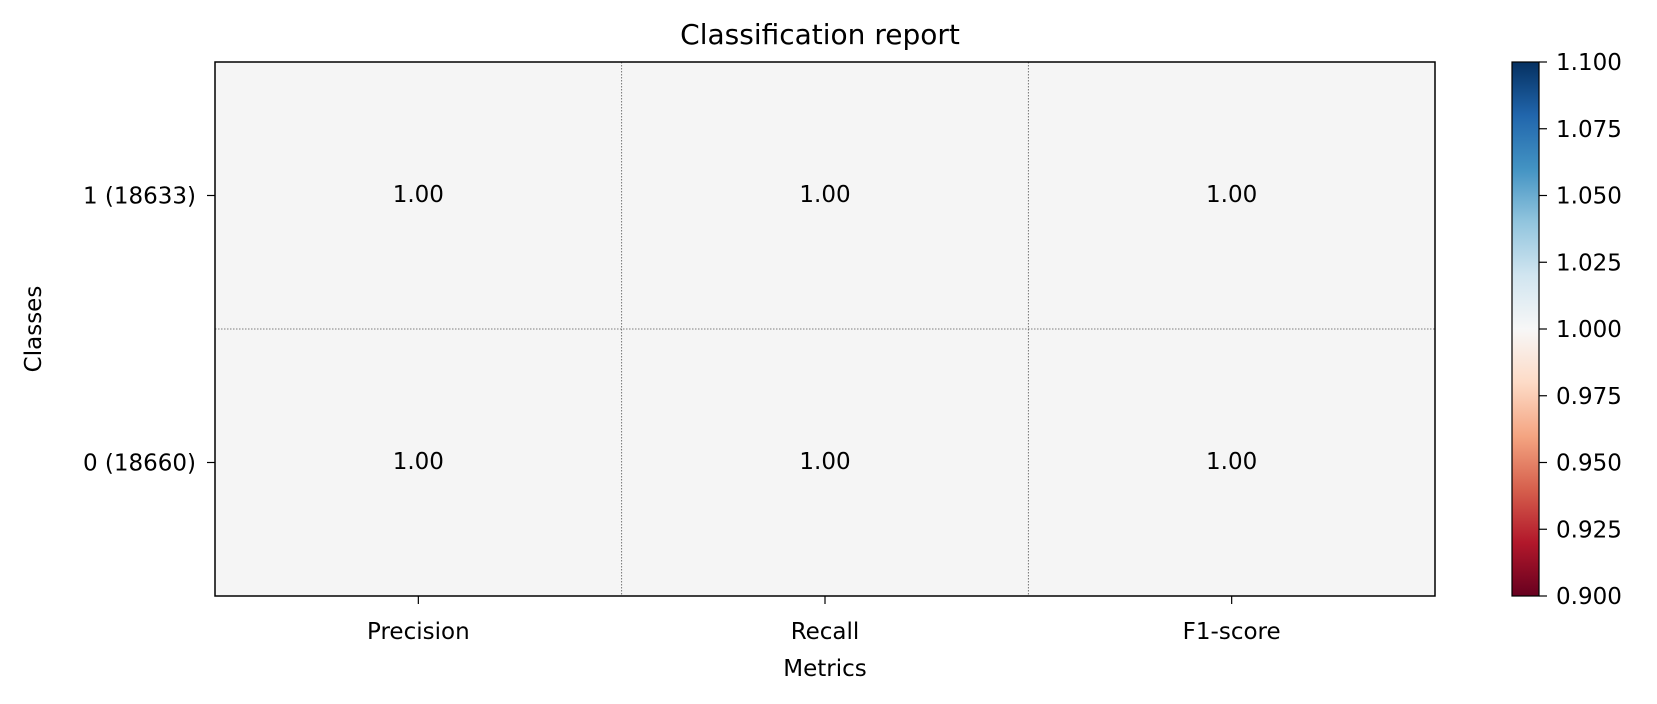 The image size is (1657, 704). What do you see at coordinates (1589, 197) in the screenshot?
I see `colorbar-tick-label: 1.050` at bounding box center [1589, 197].